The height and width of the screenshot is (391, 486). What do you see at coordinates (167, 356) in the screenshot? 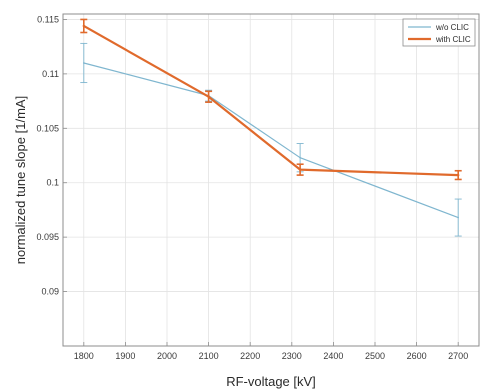
I see `x-tick-label: 2000` at bounding box center [167, 356].